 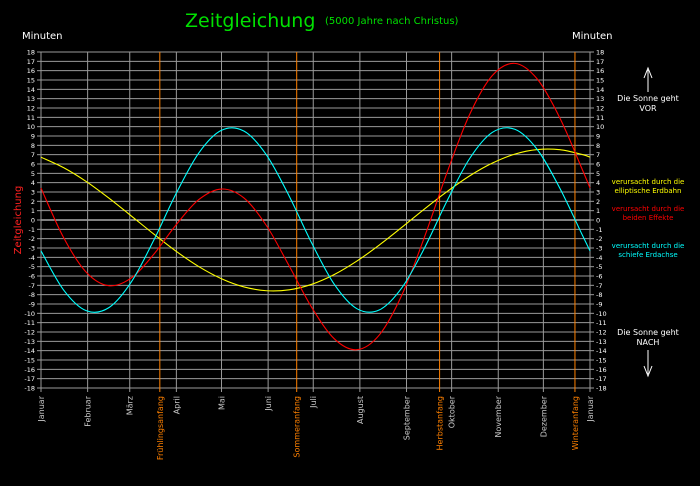 What do you see at coordinates (31, 53) in the screenshot?
I see `y-tick-label-left: 18` at bounding box center [31, 53].